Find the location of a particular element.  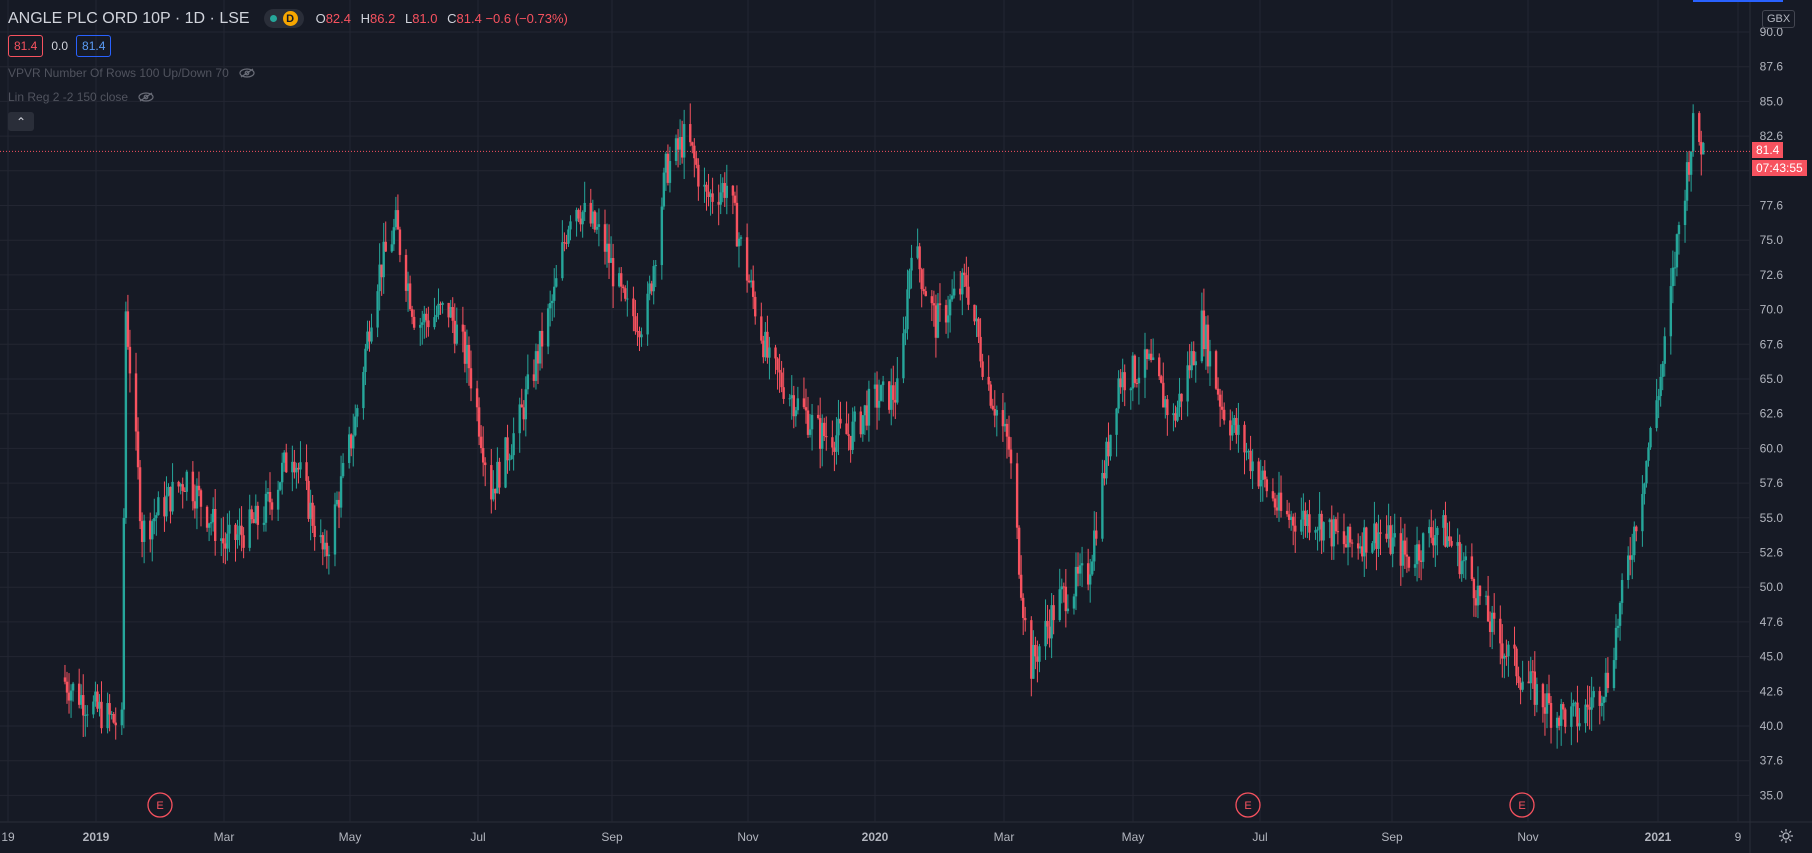

collapse-legend-button: ⌃ is located at coordinates (21, 121).